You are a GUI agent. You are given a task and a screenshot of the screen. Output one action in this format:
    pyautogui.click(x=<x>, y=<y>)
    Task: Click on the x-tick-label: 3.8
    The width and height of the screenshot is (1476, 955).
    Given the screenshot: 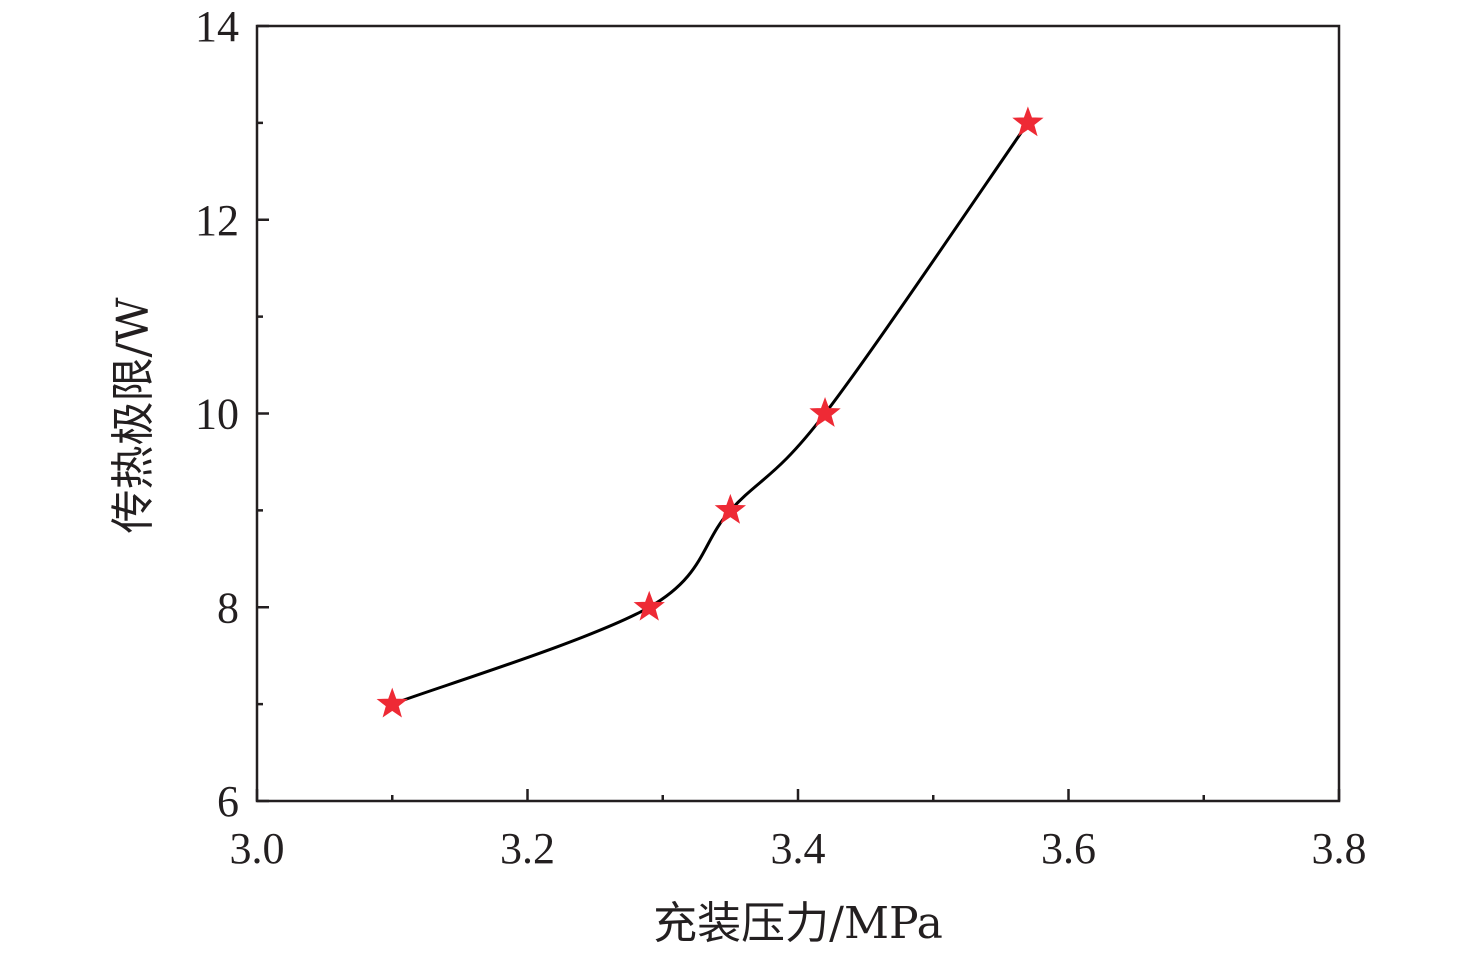 What is the action you would take?
    pyautogui.click(x=1339, y=848)
    